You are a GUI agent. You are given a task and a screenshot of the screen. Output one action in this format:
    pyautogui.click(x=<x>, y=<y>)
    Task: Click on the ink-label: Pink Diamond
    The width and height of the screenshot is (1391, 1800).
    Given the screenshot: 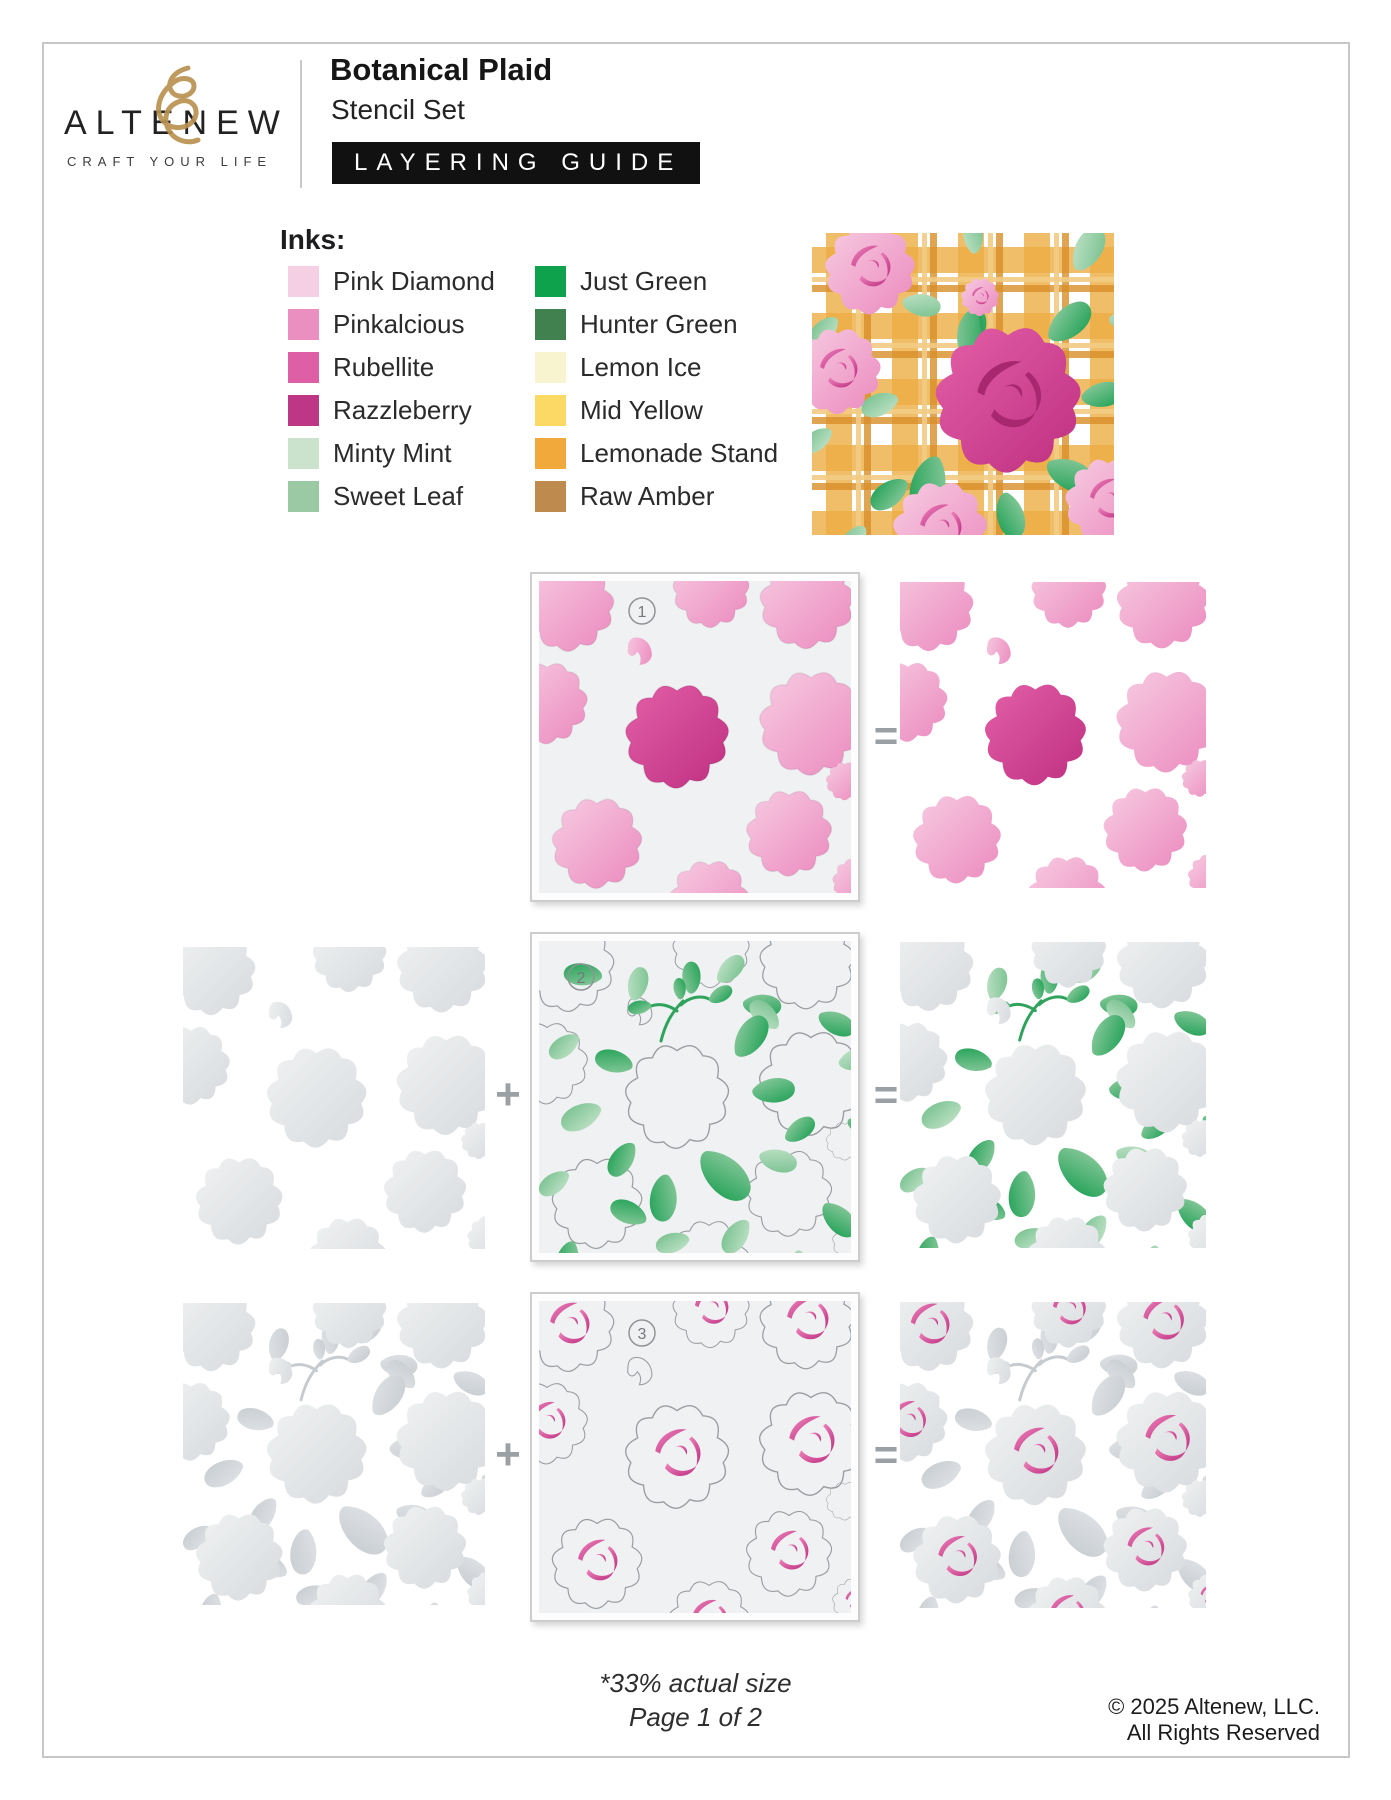 What is the action you would take?
    pyautogui.click(x=414, y=281)
    